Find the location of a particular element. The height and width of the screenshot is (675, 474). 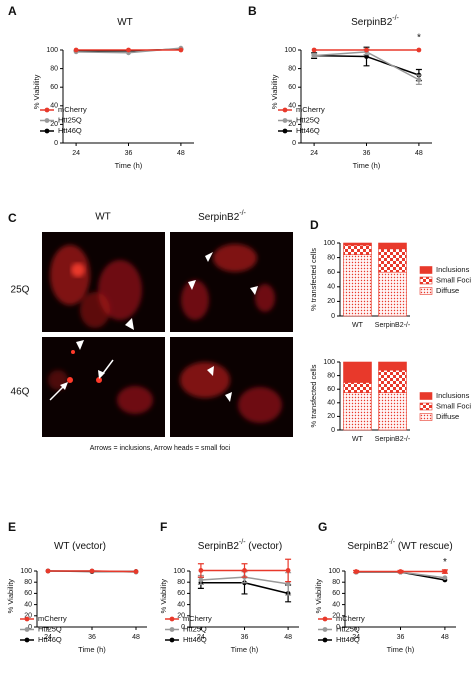

row-label: 25Q is located at coordinates (20, 290).